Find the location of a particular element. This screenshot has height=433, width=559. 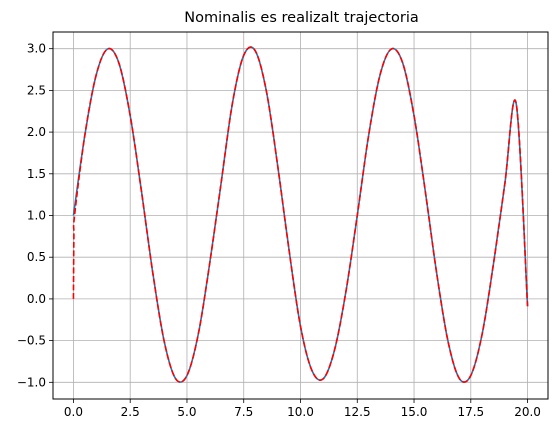

y-tick-label: 2.5 is located at coordinates (36, 90).